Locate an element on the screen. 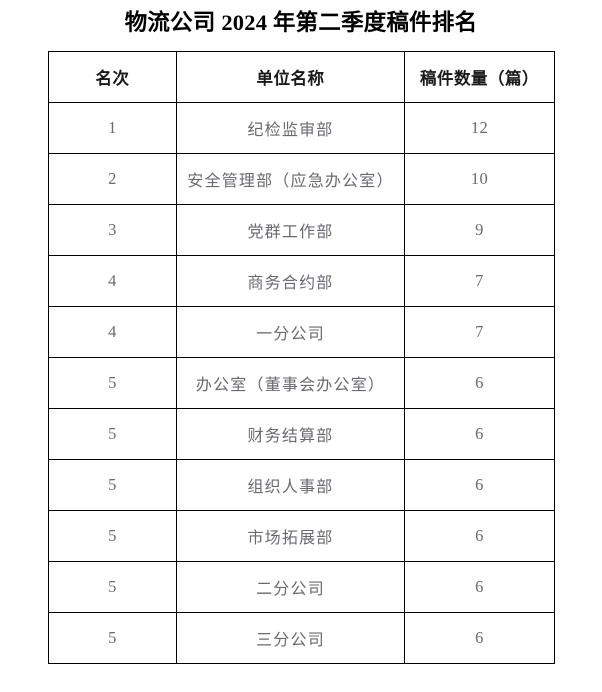  cell-rank: 2 is located at coordinates (112, 179).